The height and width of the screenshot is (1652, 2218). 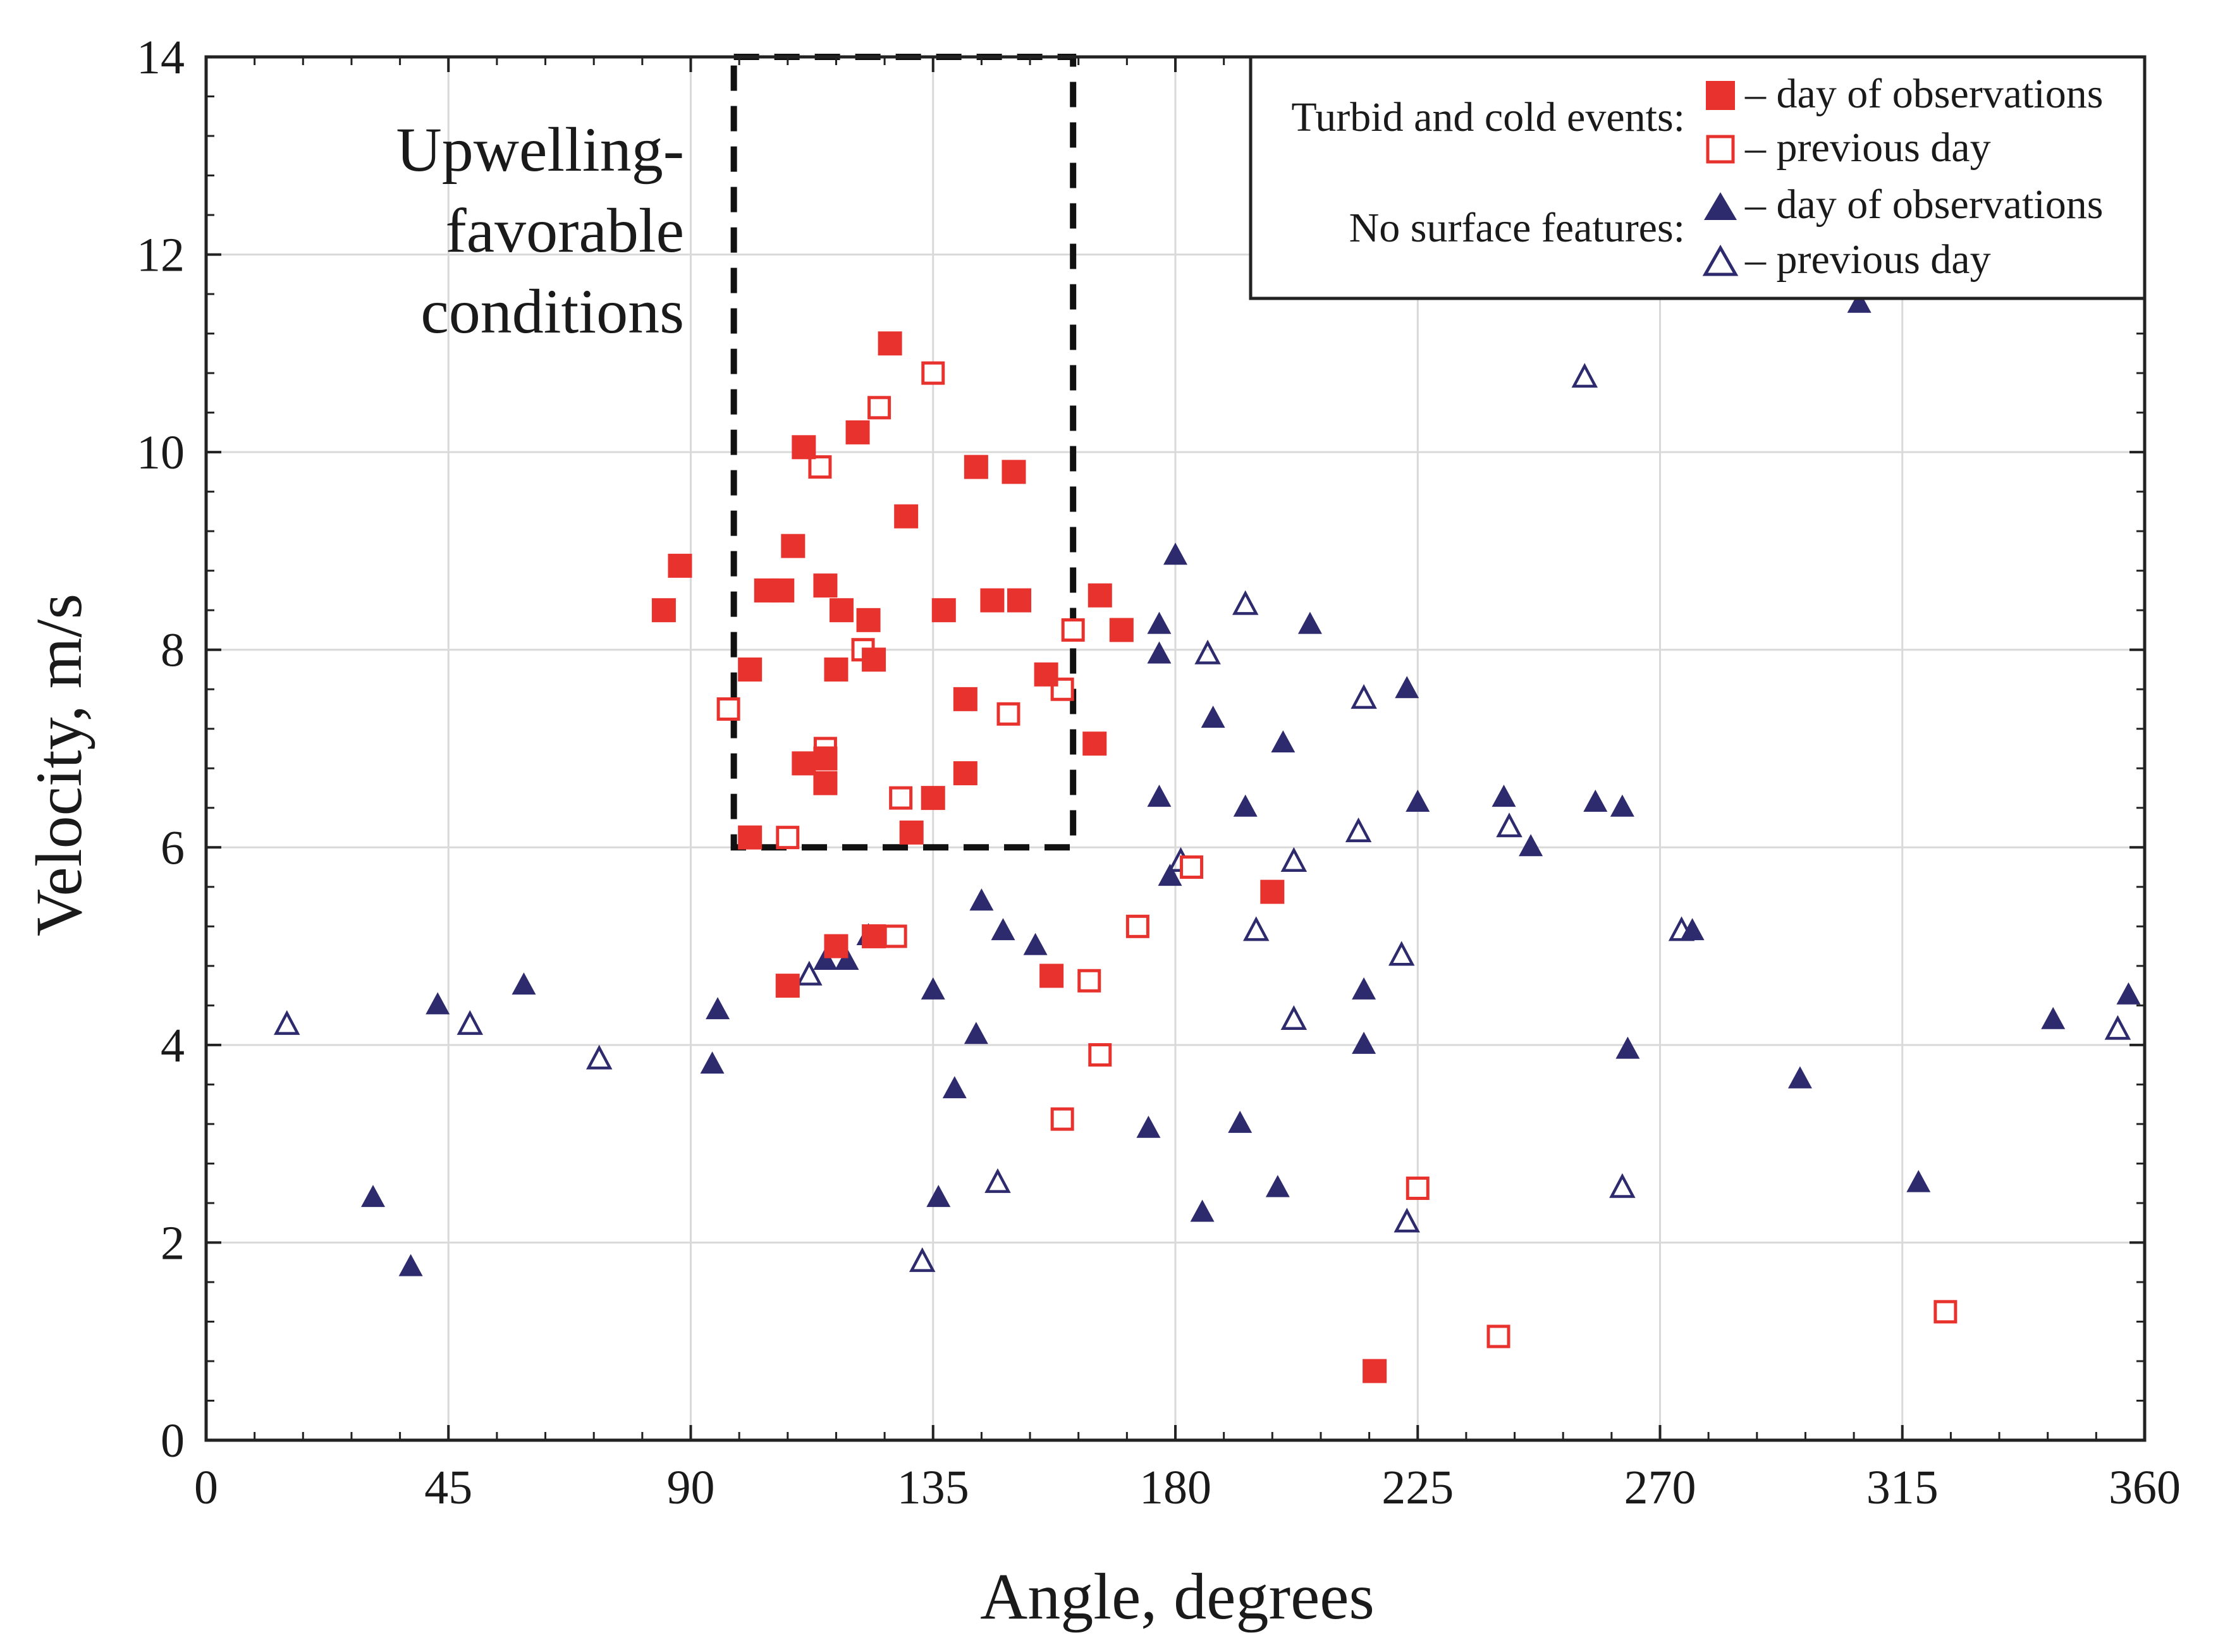 What do you see at coordinates (1698, 177) in the screenshot?
I see `legend-box` at bounding box center [1698, 177].